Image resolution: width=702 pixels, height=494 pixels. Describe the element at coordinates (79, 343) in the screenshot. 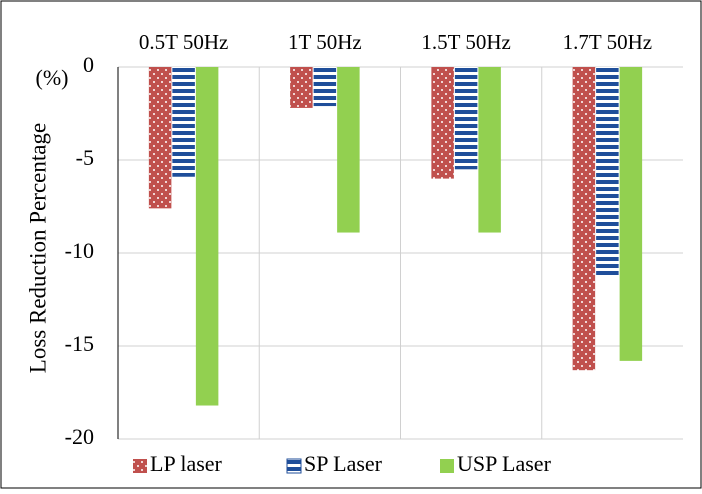

I see `y-tick-label: -15` at that location.